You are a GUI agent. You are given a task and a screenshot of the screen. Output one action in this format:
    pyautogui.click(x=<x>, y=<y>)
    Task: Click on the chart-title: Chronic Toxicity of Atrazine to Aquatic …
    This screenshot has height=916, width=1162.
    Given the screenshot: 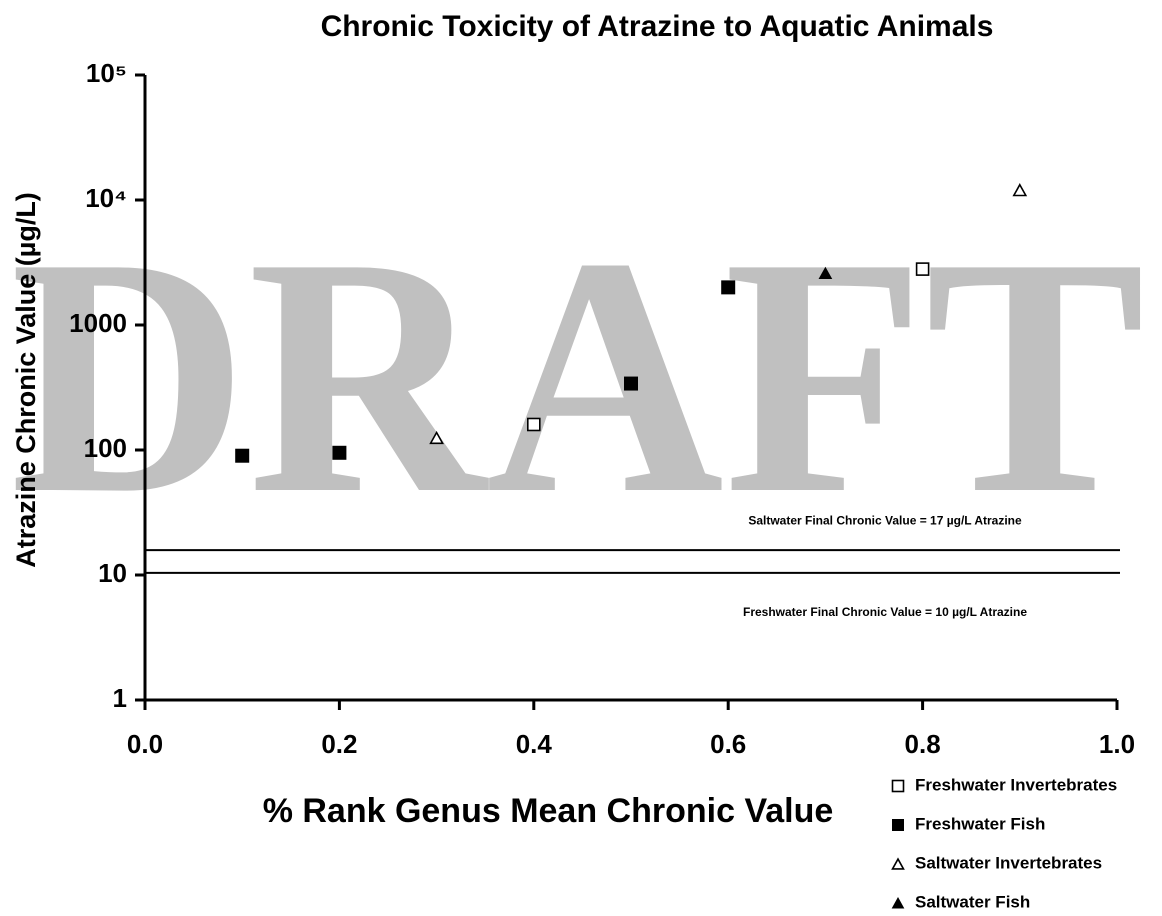 What is the action you would take?
    pyautogui.click(x=657, y=26)
    